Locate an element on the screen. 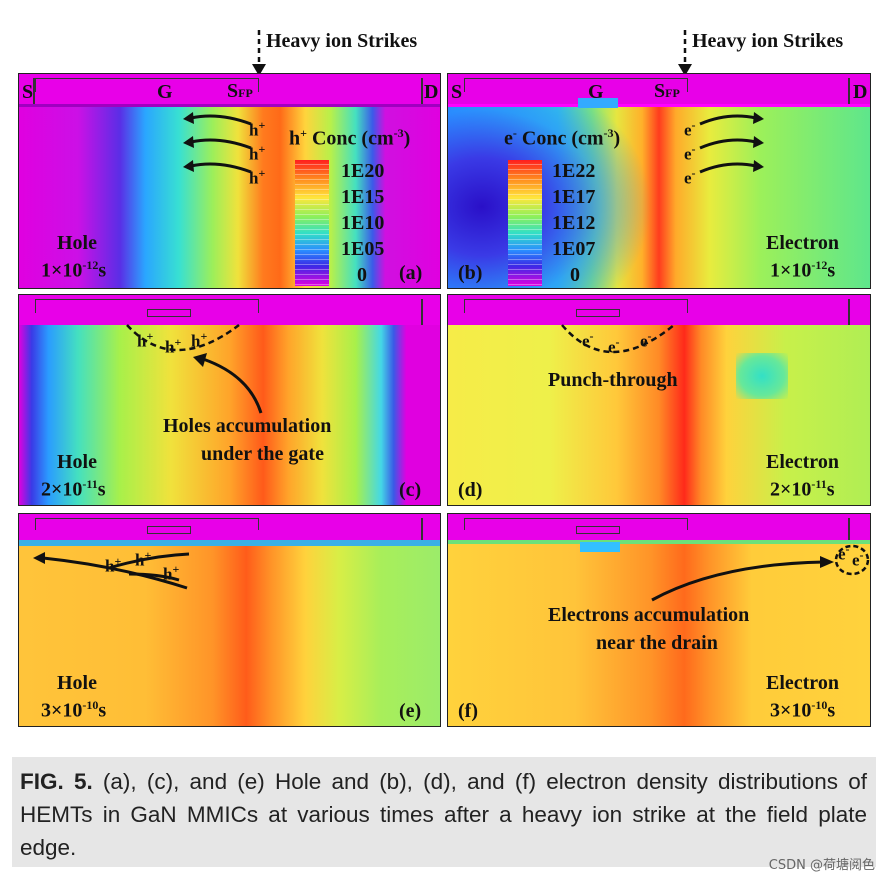 The width and height of the screenshot is (889, 883). panel-e: h+ h+ h+ Hole 3×10-10s (e) is located at coordinates (229, 620).